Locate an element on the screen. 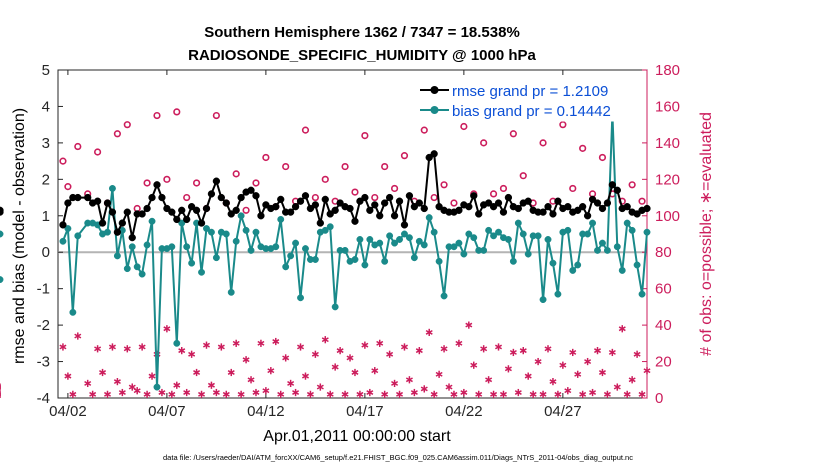 The image size is (830, 470). x-tick-label: 04/27 is located at coordinates (563, 411).